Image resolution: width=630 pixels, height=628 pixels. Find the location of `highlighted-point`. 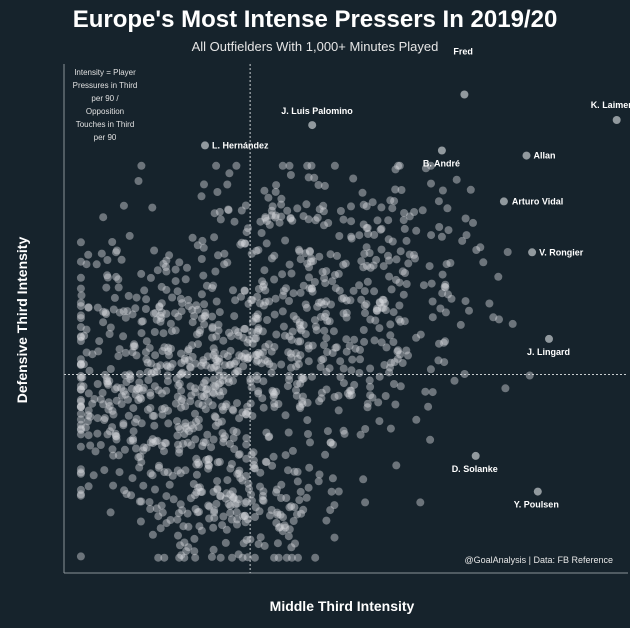

highlighted-point is located at coordinates (464, 94).